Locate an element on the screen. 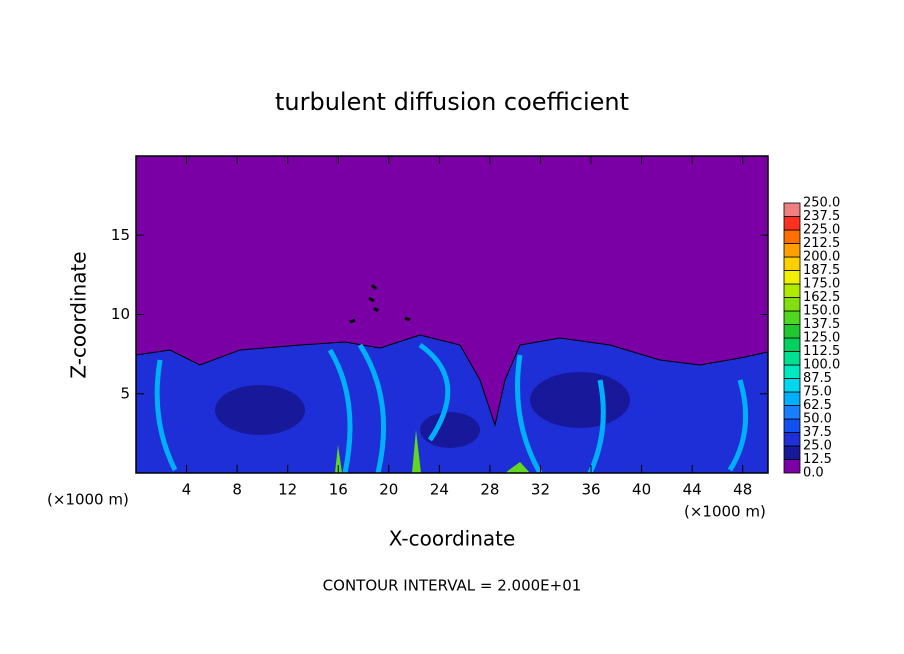  x-tick-label: 24 is located at coordinates (439, 490).